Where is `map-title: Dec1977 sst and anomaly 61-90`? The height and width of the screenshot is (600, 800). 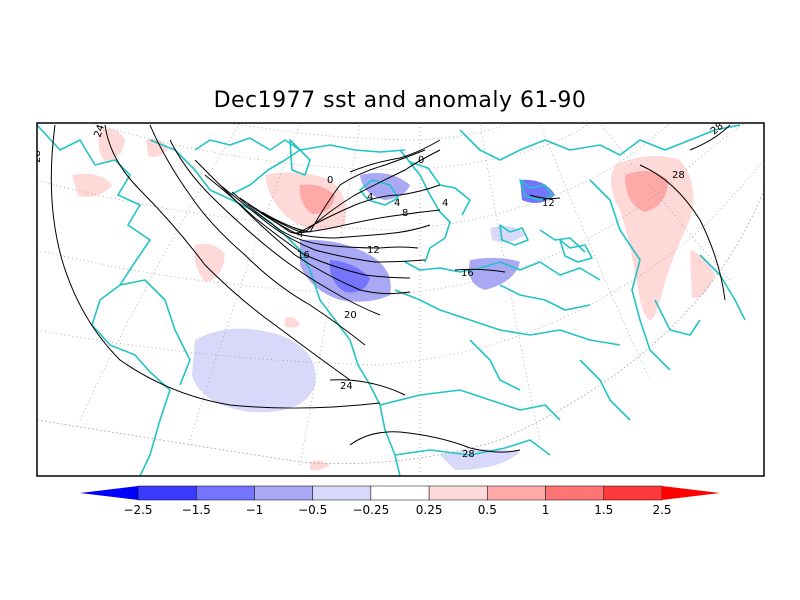
map-title: Dec1977 sst and anomaly 61-90 is located at coordinates (400, 100).